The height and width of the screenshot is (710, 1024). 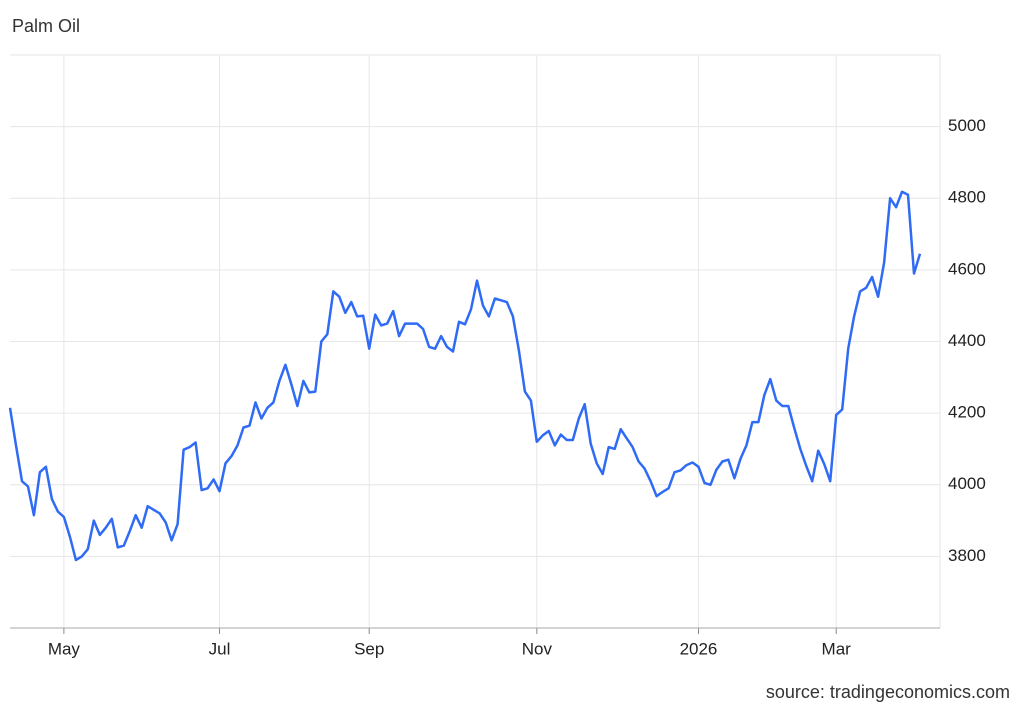 I want to click on y-tick-label: 5000, so click(x=967, y=125).